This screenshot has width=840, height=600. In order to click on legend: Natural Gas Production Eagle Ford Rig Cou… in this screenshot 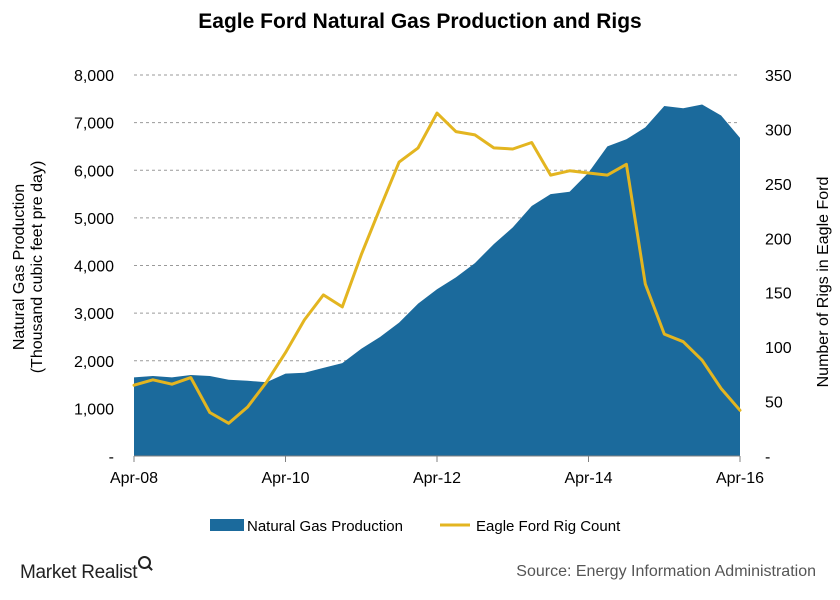, I will do `click(415, 526)`.